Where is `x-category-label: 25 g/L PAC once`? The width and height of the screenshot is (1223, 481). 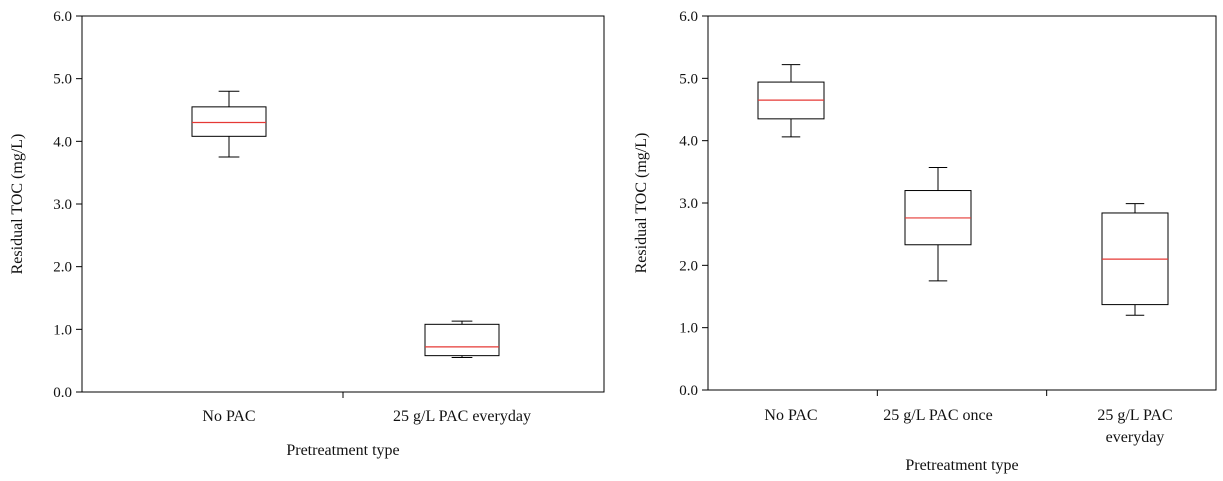 x-category-label: 25 g/L PAC once is located at coordinates (937, 415).